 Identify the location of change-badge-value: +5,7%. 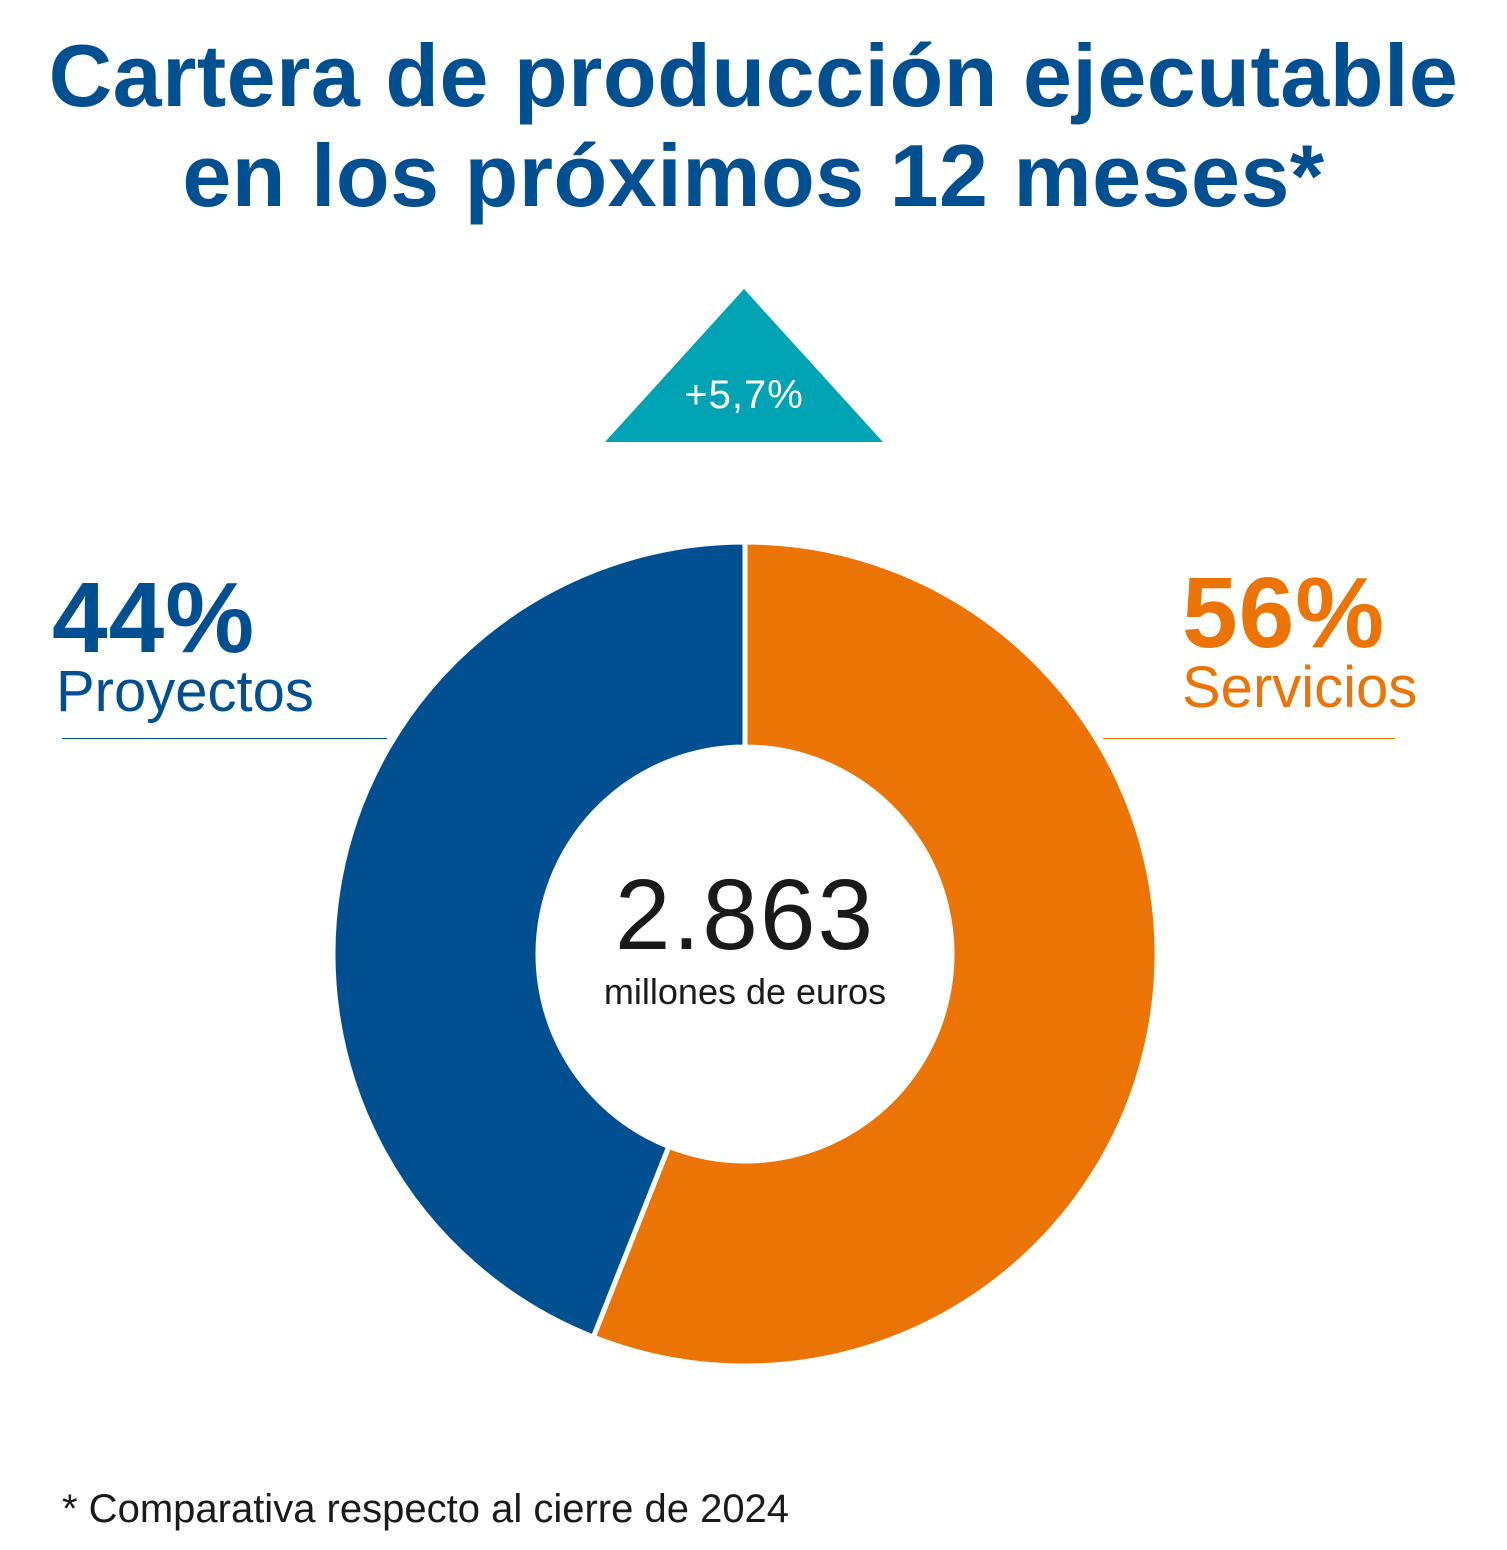
(744, 395).